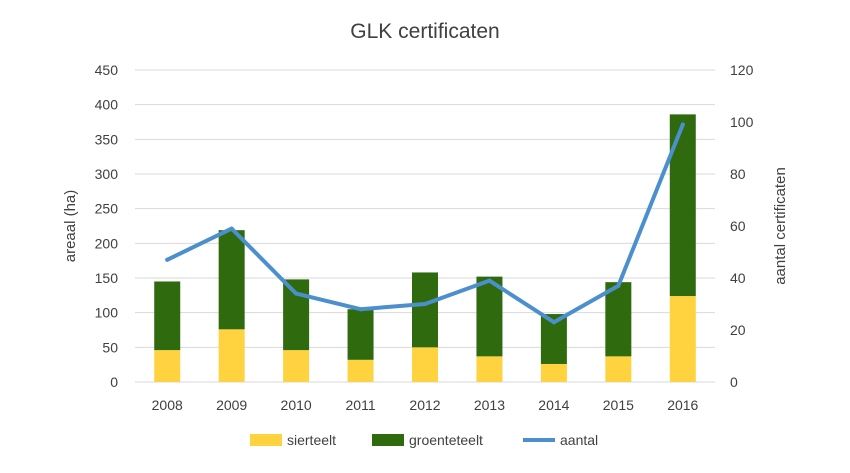 This screenshot has width=850, height=473. I want to click on legend-label-sierteelt: sierteelt, so click(311, 440).